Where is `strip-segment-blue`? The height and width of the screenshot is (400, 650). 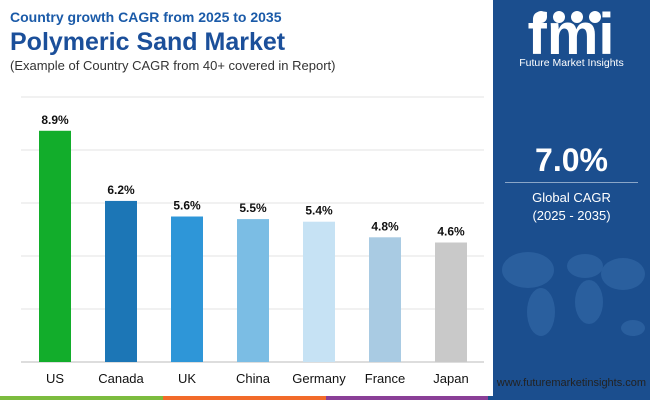
strip-segment-blue is located at coordinates (569, 398).